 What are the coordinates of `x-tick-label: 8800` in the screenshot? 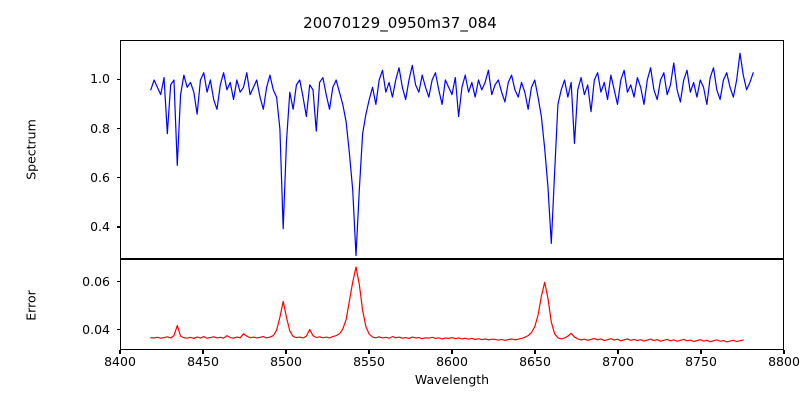 It's located at (784, 361).